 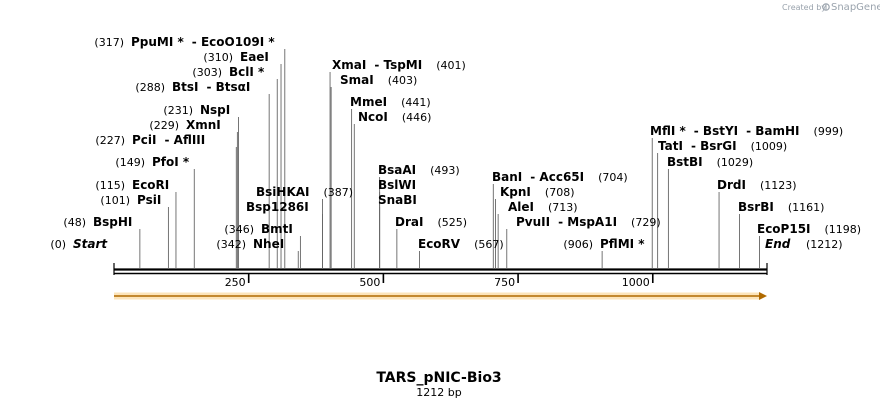 What do you see at coordinates (130, 162) in the screenshot?
I see `site-position: (149)` at bounding box center [130, 162].